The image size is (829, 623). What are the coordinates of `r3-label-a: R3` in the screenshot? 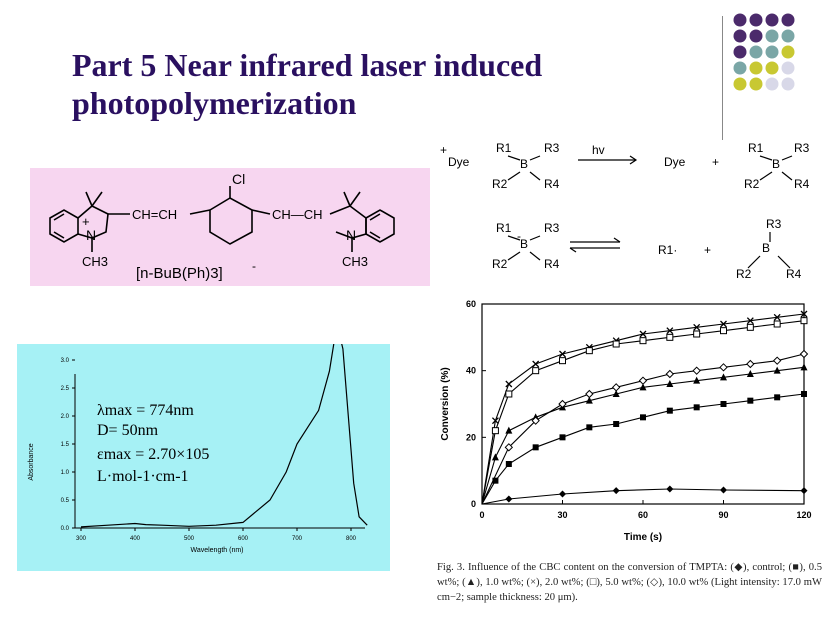 It's located at (552, 148).